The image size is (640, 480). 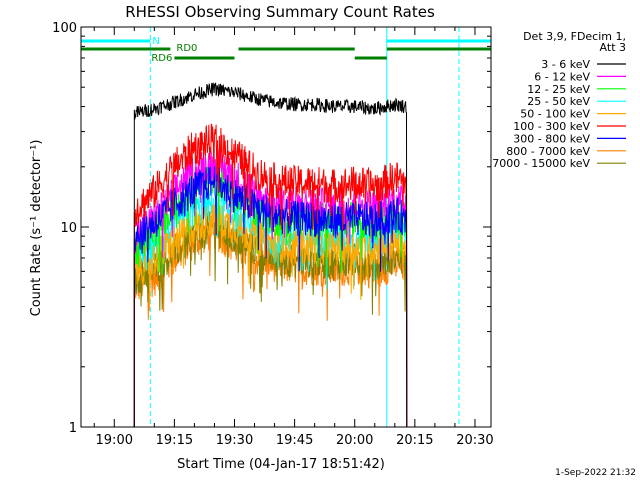 What do you see at coordinates (234, 440) in the screenshot?
I see `x-tick-label: 19:30` at bounding box center [234, 440].